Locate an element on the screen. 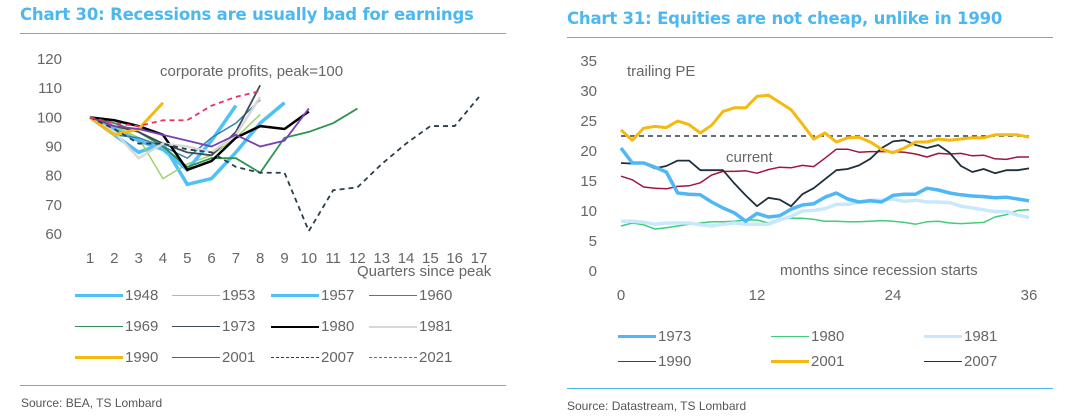  left-legend-item-2021: 2021 is located at coordinates (410, 357).